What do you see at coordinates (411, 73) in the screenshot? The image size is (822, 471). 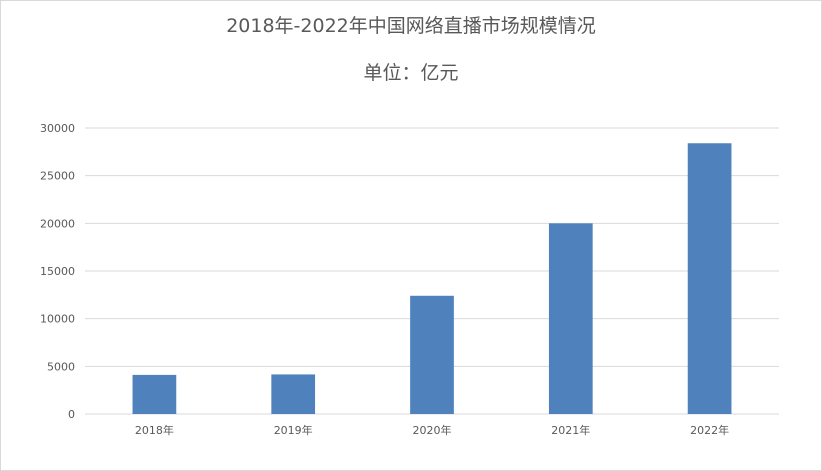 I see `chart-subtitle: 单位：亿元` at bounding box center [411, 73].